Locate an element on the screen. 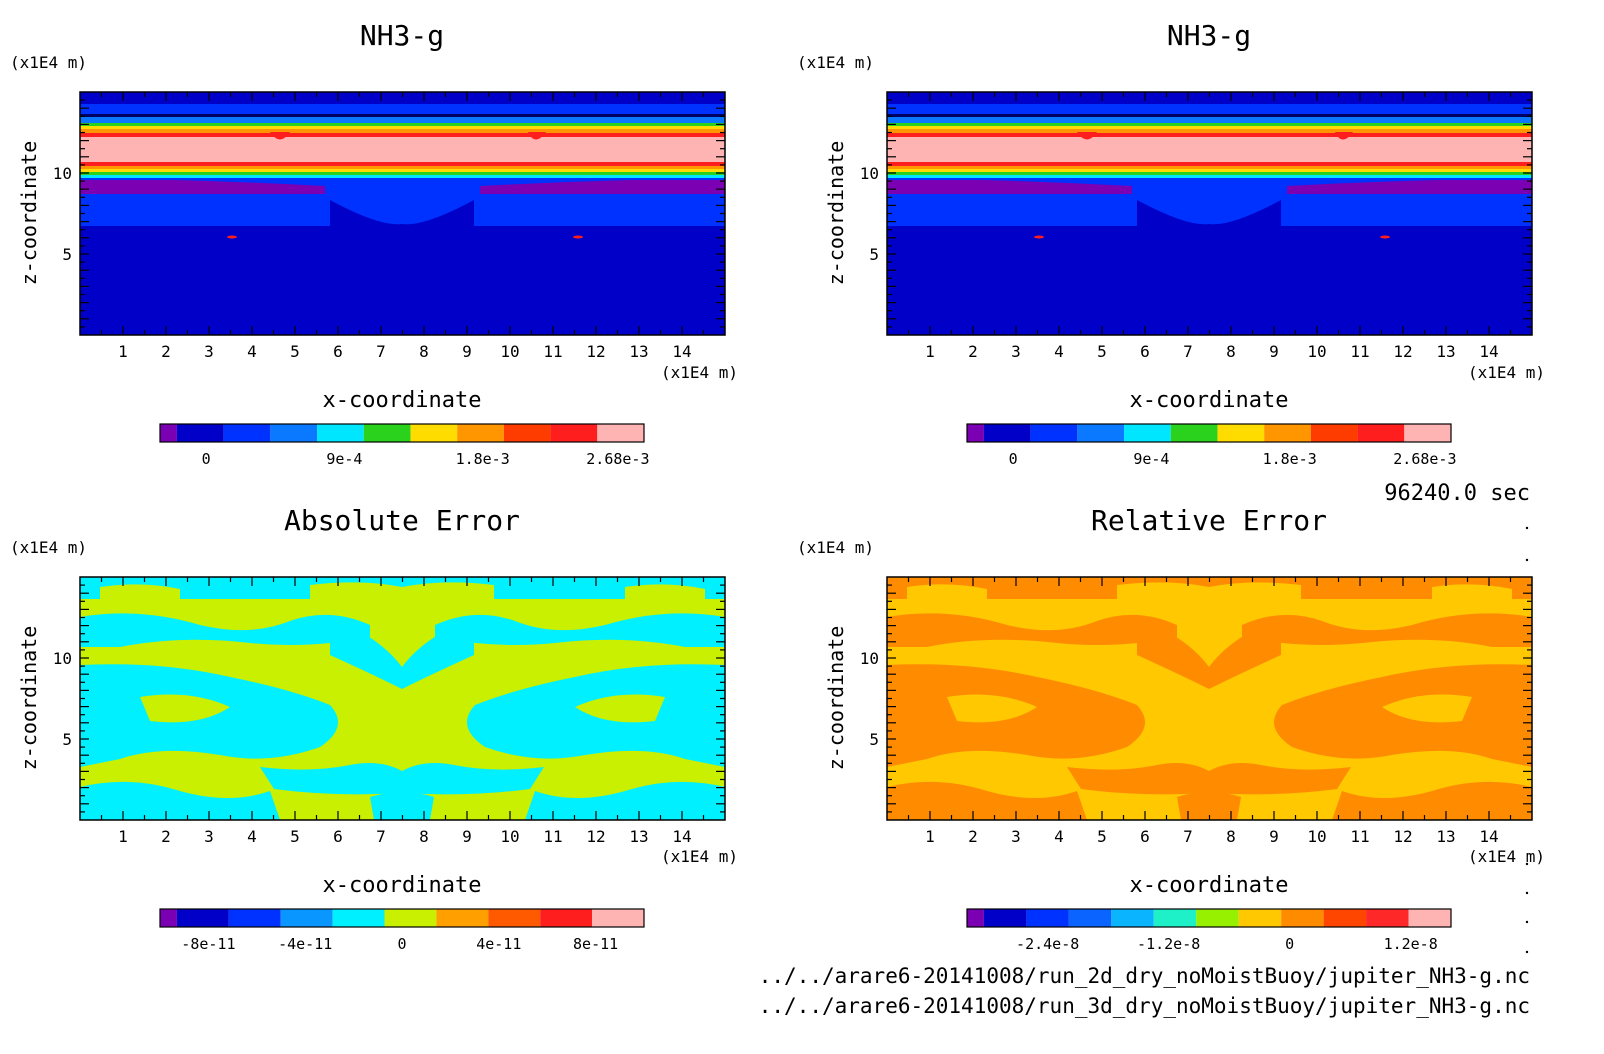 Image resolution: width=1604 pixels, height=1054 pixels. chart-title: NH3-g is located at coordinates (1209, 35).